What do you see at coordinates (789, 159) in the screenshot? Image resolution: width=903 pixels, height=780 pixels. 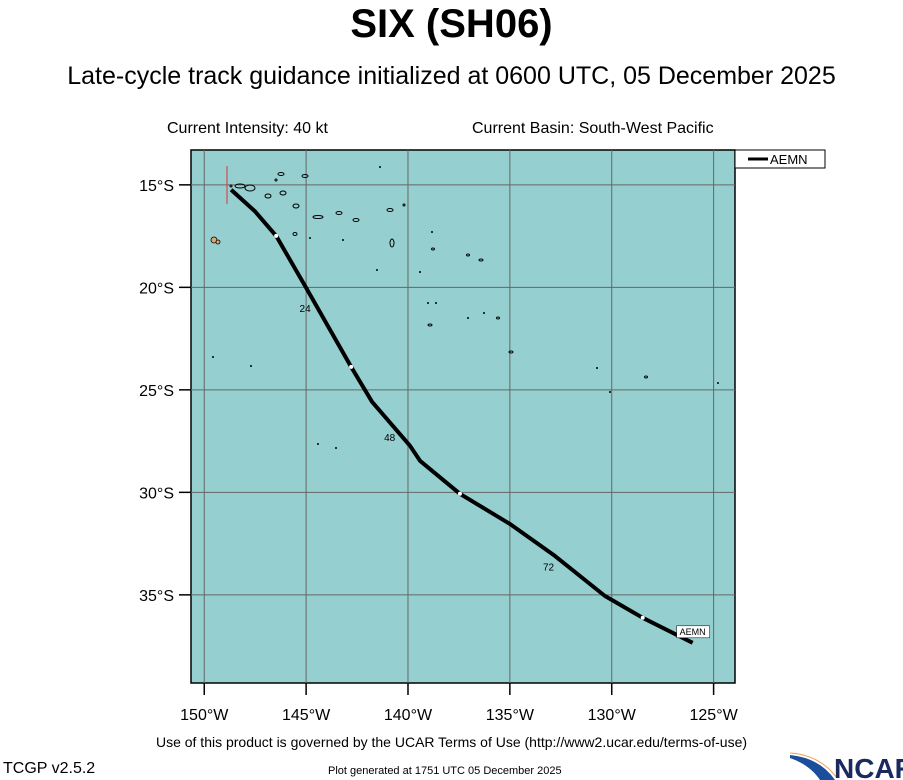 I see `legend-label: AEMN` at bounding box center [789, 159].